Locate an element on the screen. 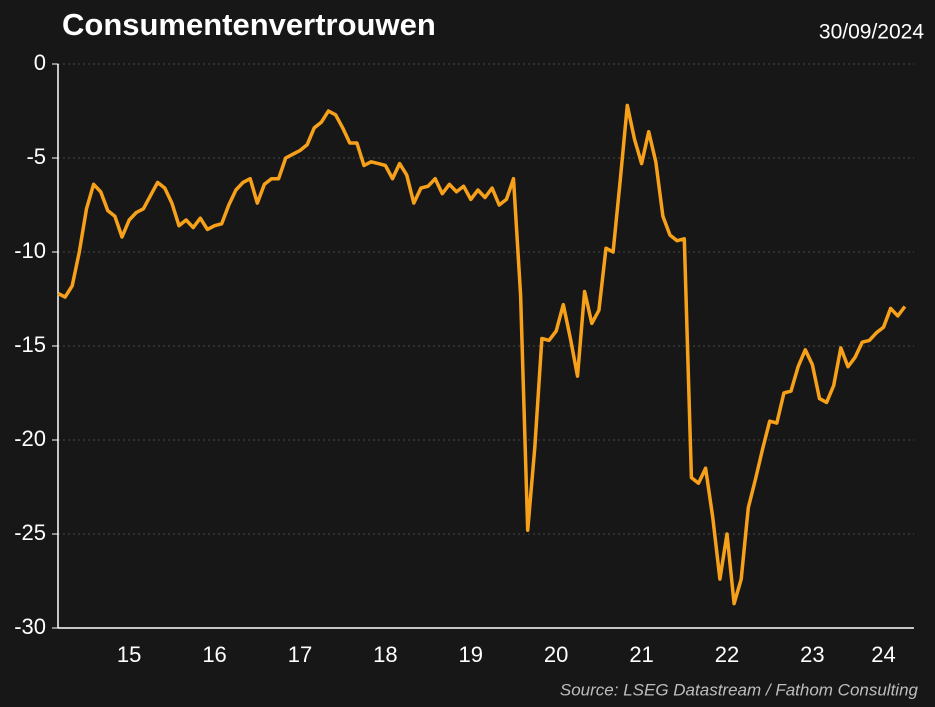  y-tick-label: 0 is located at coordinates (40, 62).